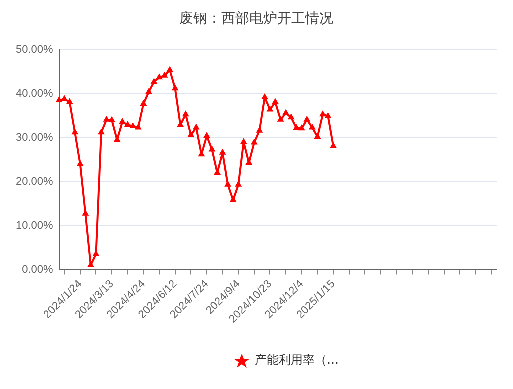 This screenshot has height=389, width=513. What do you see at coordinates (35, 226) in the screenshot?
I see `y-tick-label: 10.00%` at bounding box center [35, 226].